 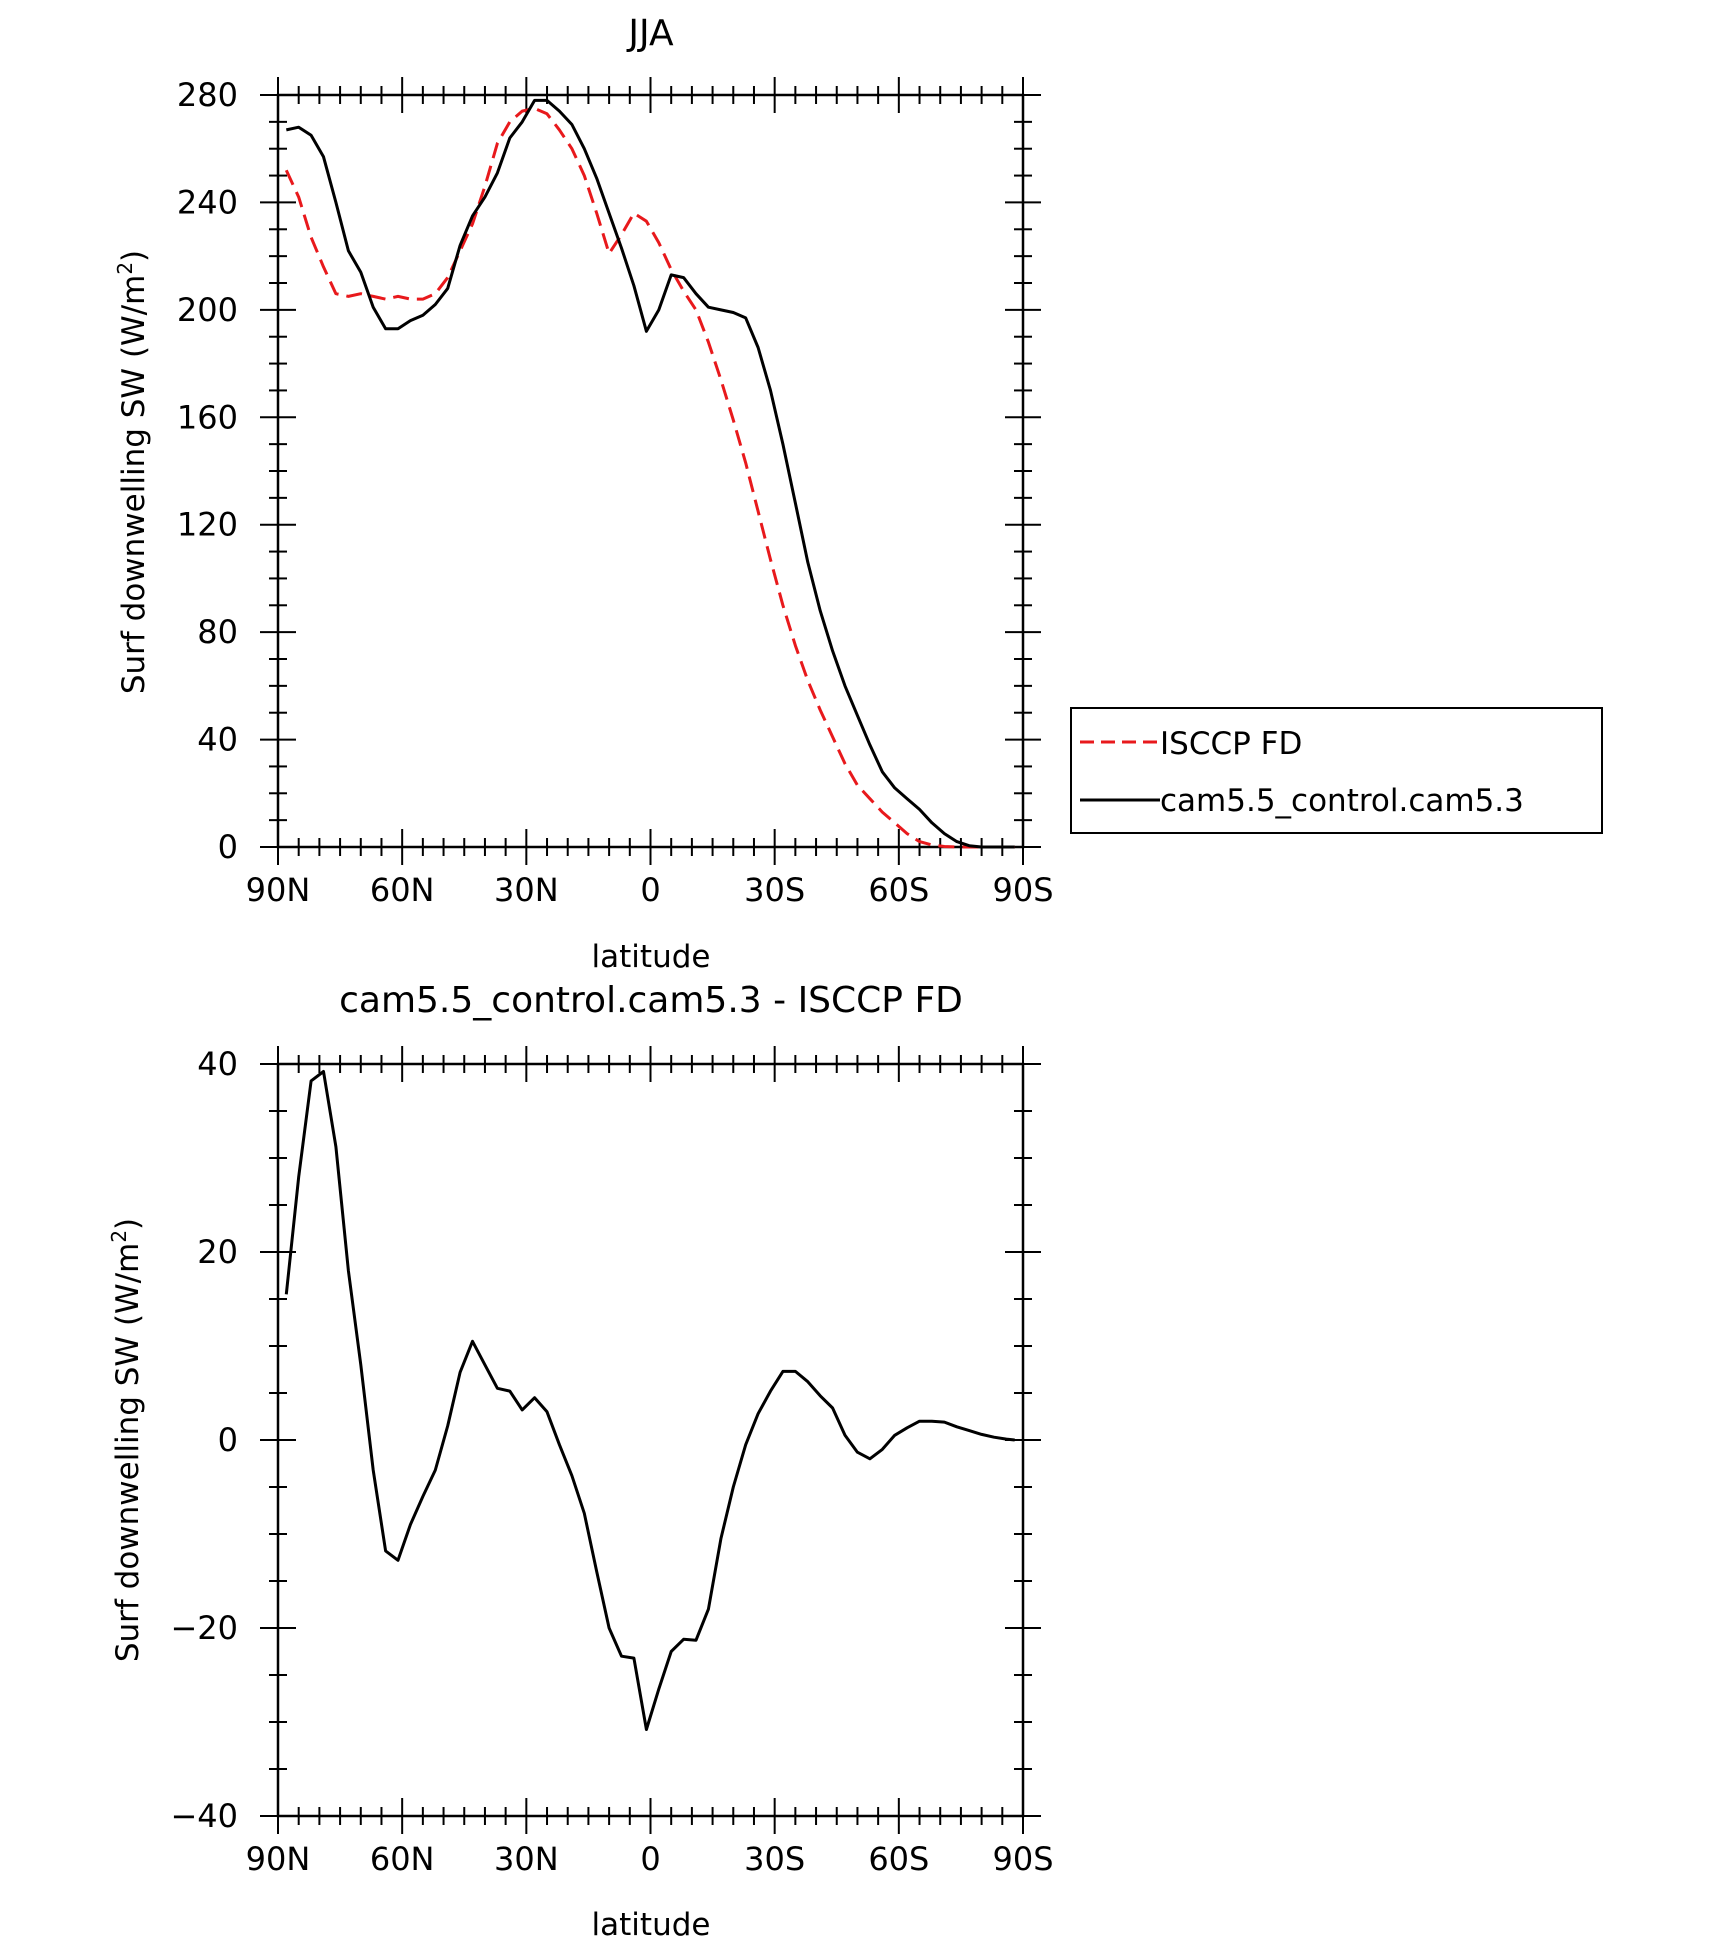 I want to click on legend-box, so click(x=1336, y=770).